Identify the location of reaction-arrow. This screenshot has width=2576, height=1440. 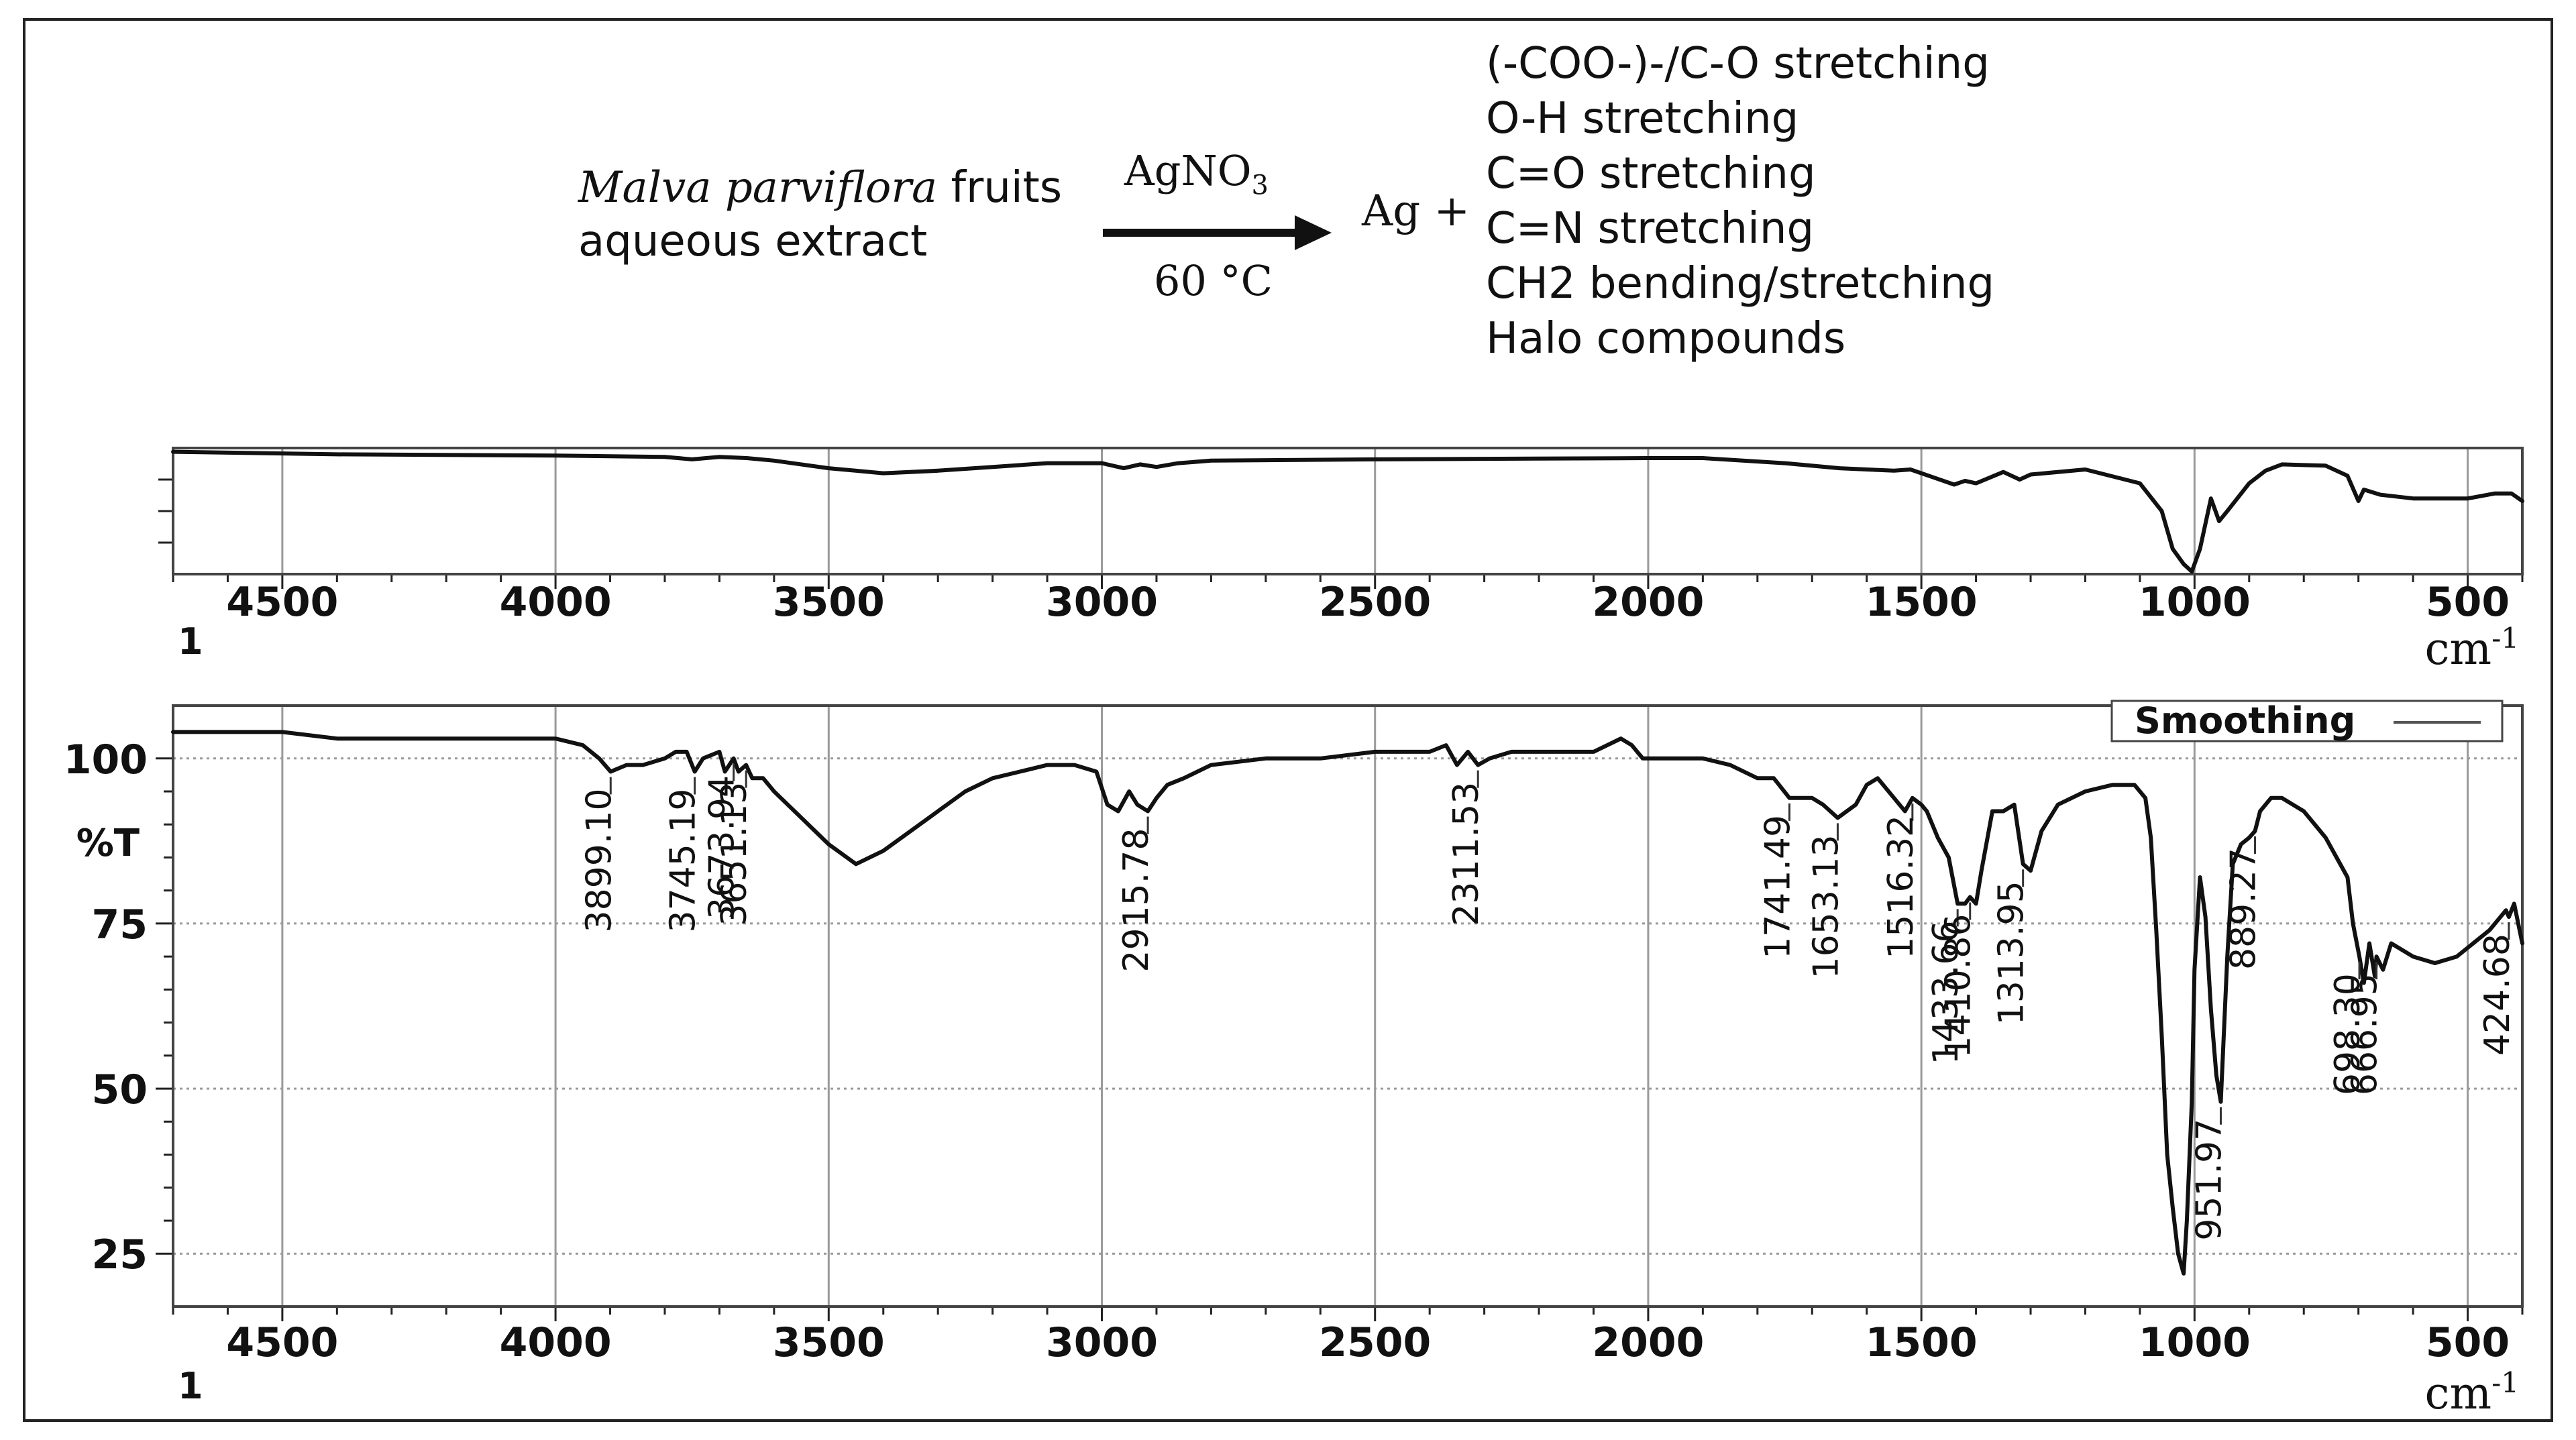
(1217, 232).